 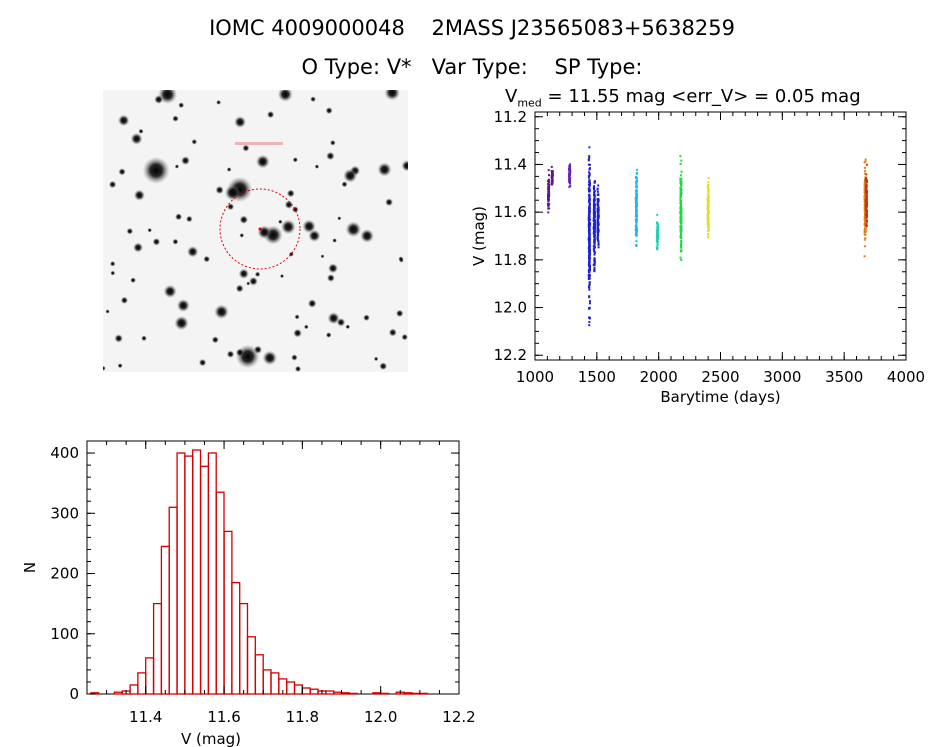 I want to click on page-title: IOMC 4009000048 2MASS J23565083+5638259, so click(x=472, y=28).